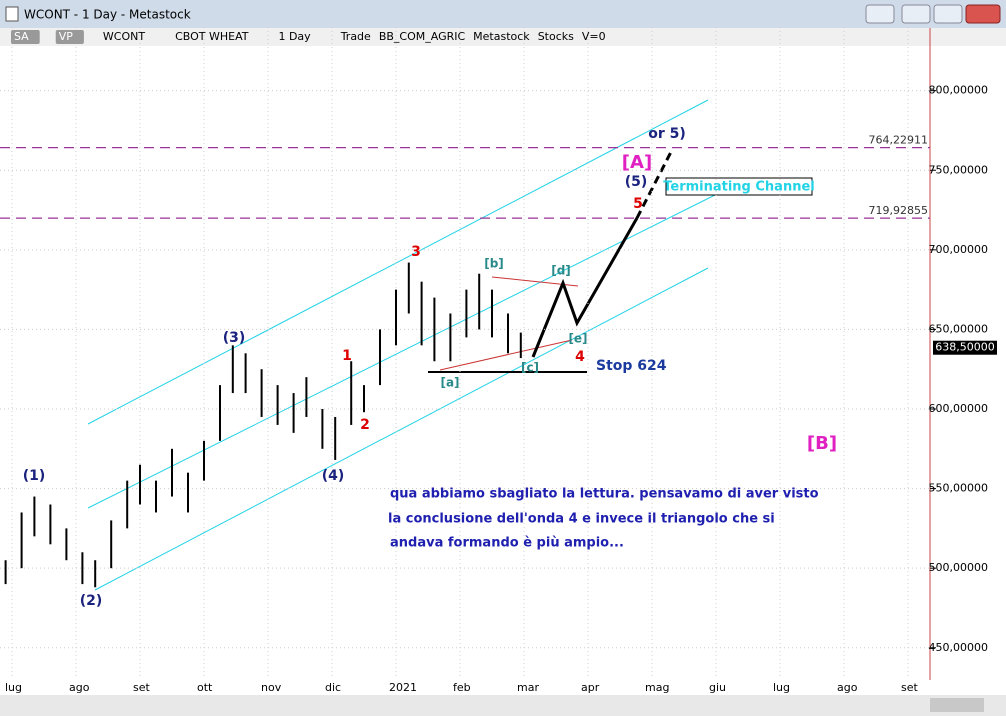 This screenshot has width=1006, height=716. What do you see at coordinates (822, 443) in the screenshot?
I see `wave-label: [B]` at bounding box center [822, 443].